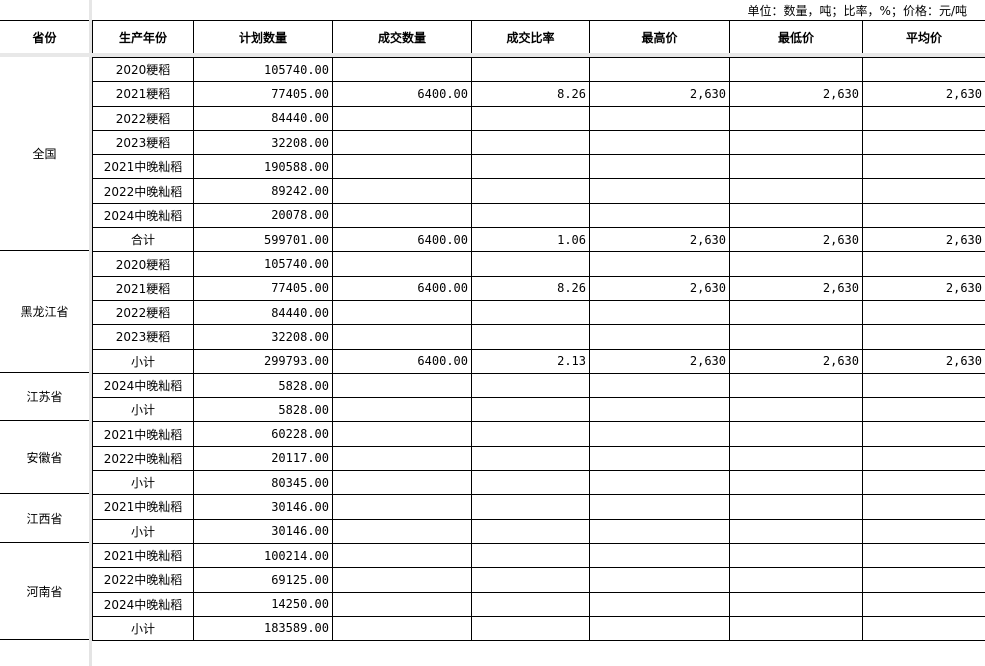 The width and height of the screenshot is (985, 666). What do you see at coordinates (143, 240) in the screenshot?
I see `year-cell: 合计` at bounding box center [143, 240].